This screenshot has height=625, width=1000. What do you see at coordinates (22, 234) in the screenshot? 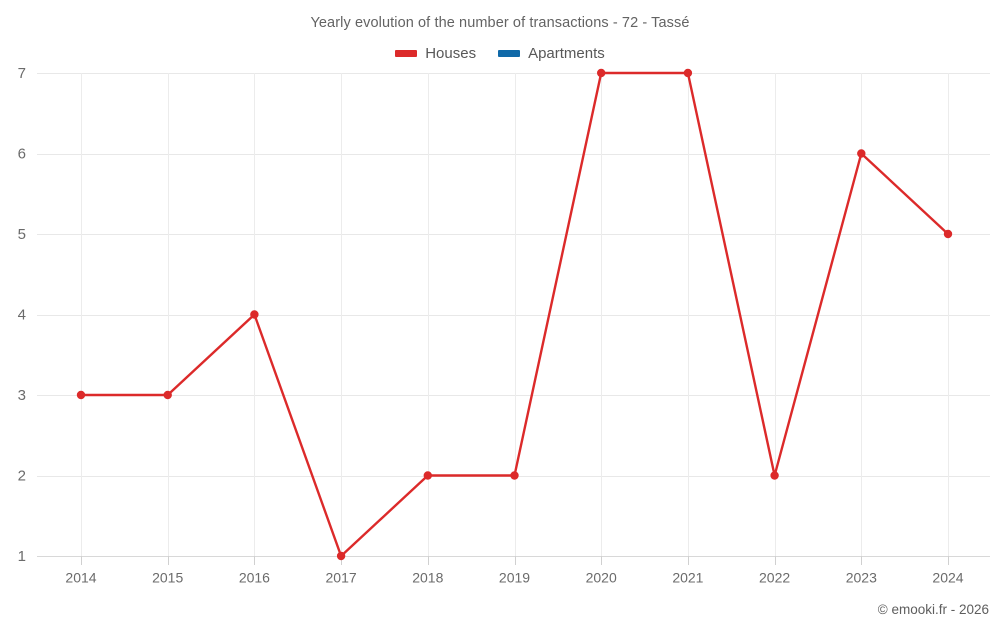
I see `y-axis-tick-label: 5` at bounding box center [22, 234].